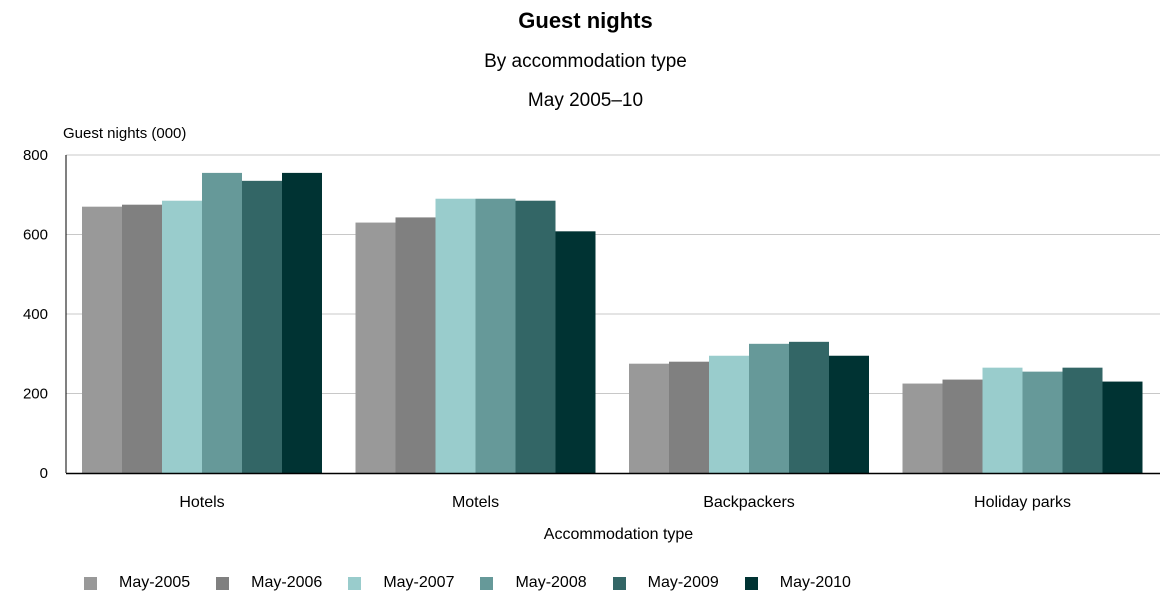  What do you see at coordinates (419, 582) in the screenshot?
I see `legend-label: May-2007` at bounding box center [419, 582].